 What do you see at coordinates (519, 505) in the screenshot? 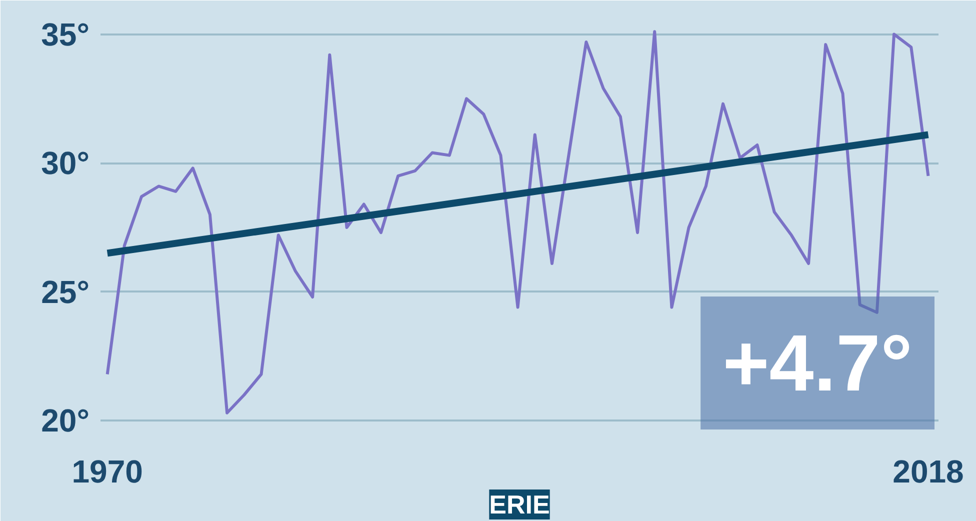
I see `text: ERIE` at bounding box center [519, 505].